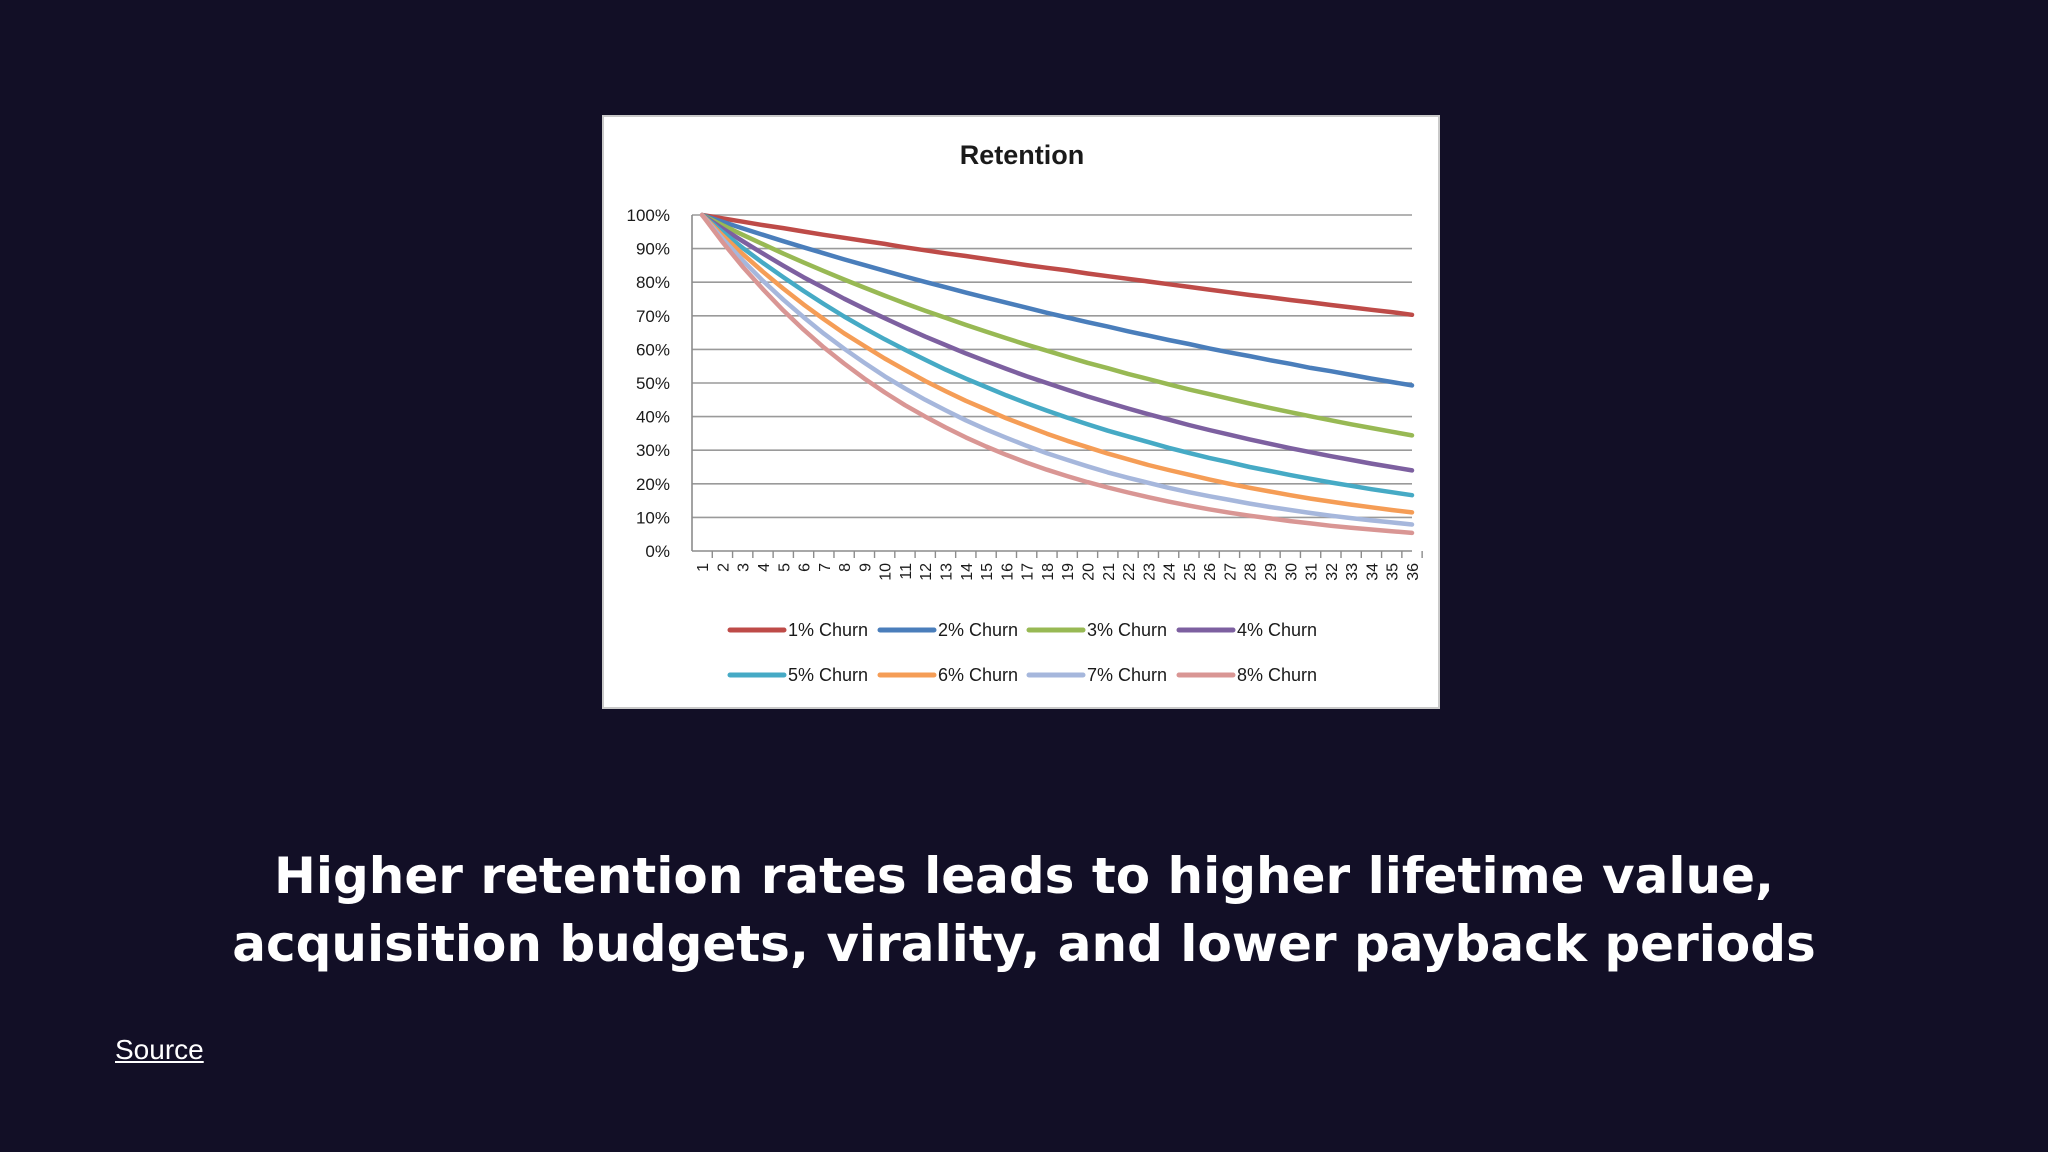 This screenshot has height=1152, width=2048. What do you see at coordinates (1129, 572) in the screenshot?
I see `x-tick-label: 22` at bounding box center [1129, 572].